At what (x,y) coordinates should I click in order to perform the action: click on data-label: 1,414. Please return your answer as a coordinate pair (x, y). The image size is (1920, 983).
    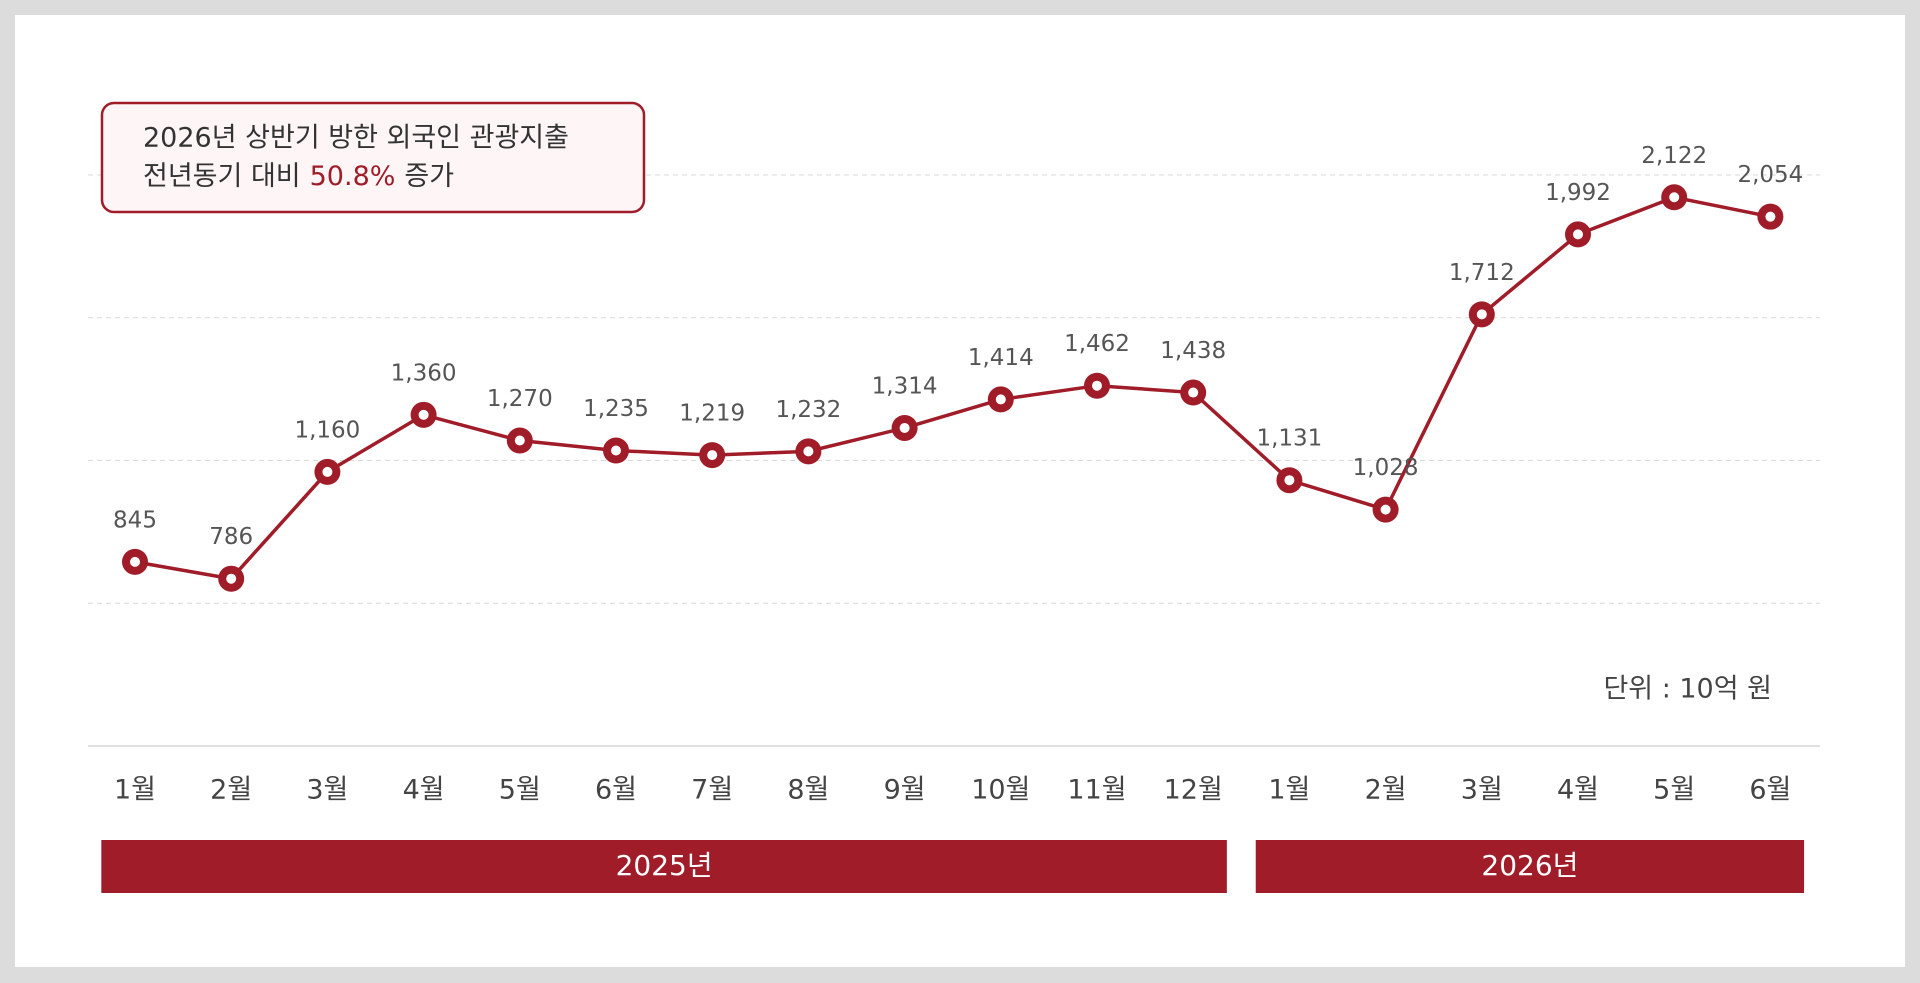
    Looking at the image, I should click on (1001, 358).